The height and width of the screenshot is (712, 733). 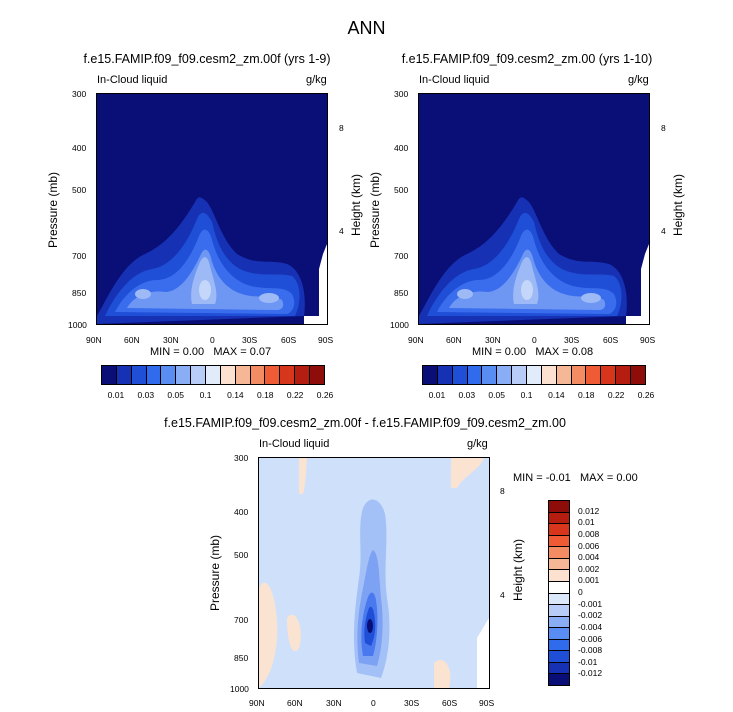 I want to click on panel3-ytick: 850, so click(x=241, y=658).